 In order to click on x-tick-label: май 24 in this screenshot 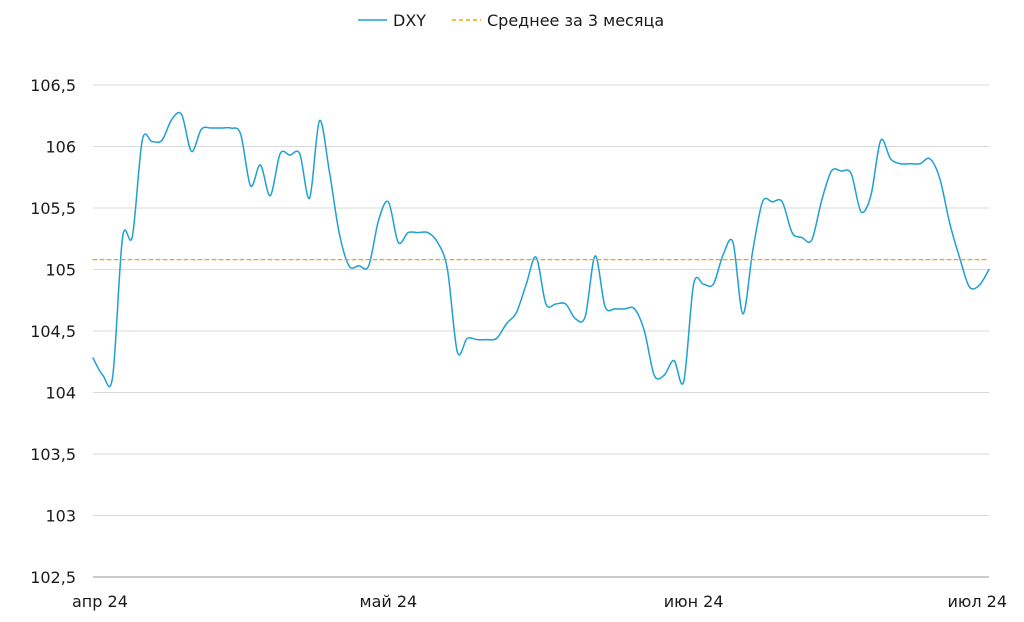, I will do `click(389, 601)`.